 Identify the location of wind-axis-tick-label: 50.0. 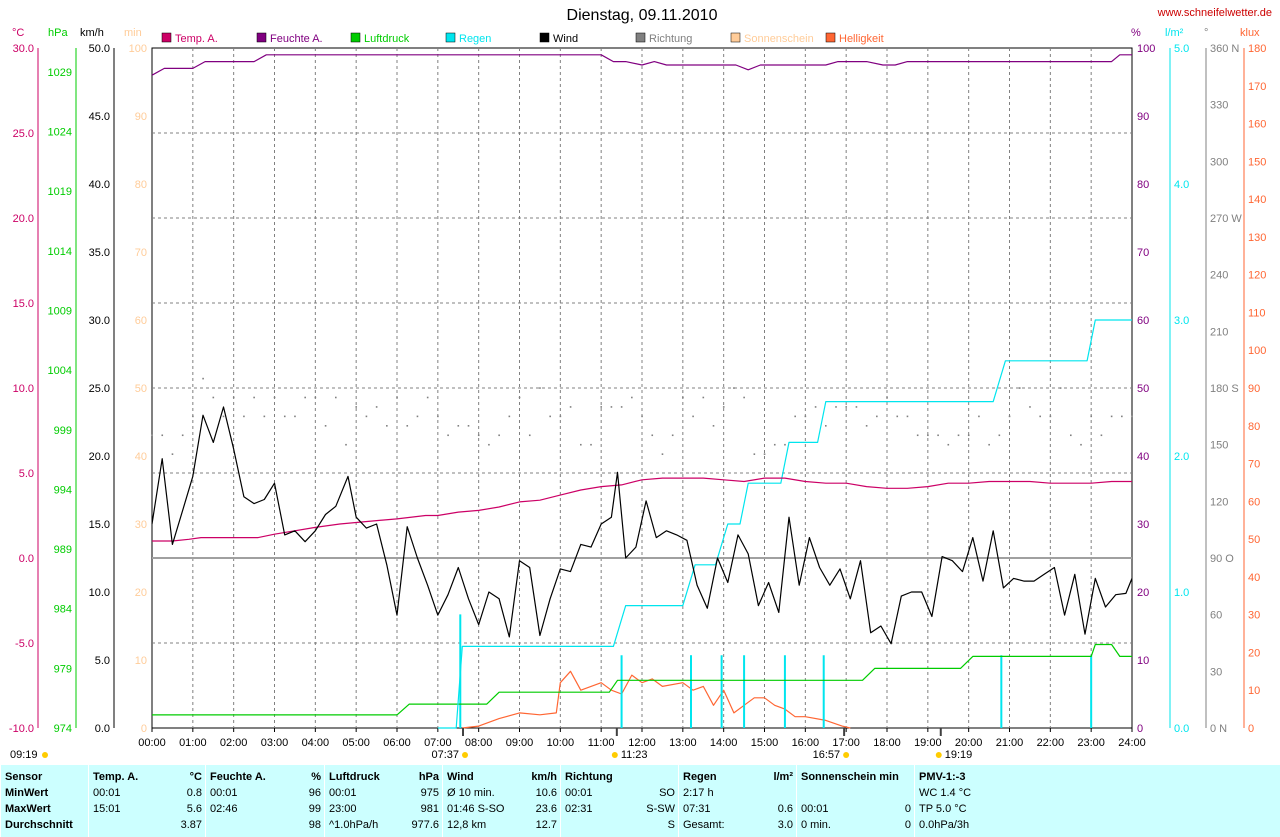
(99, 49).